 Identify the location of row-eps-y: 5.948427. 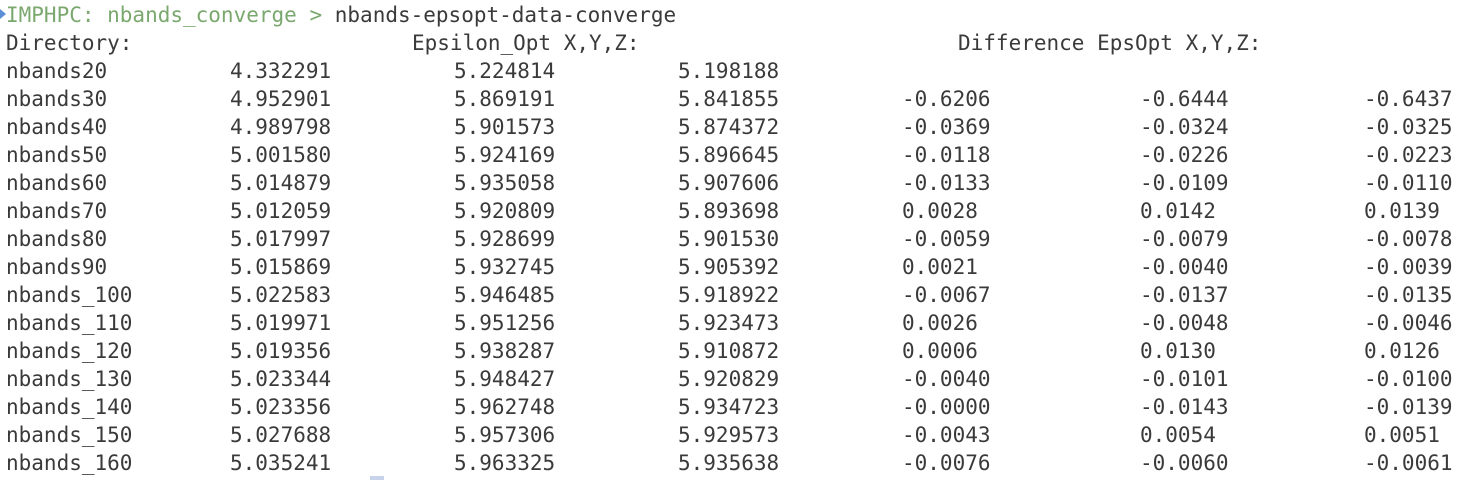
(505, 379).